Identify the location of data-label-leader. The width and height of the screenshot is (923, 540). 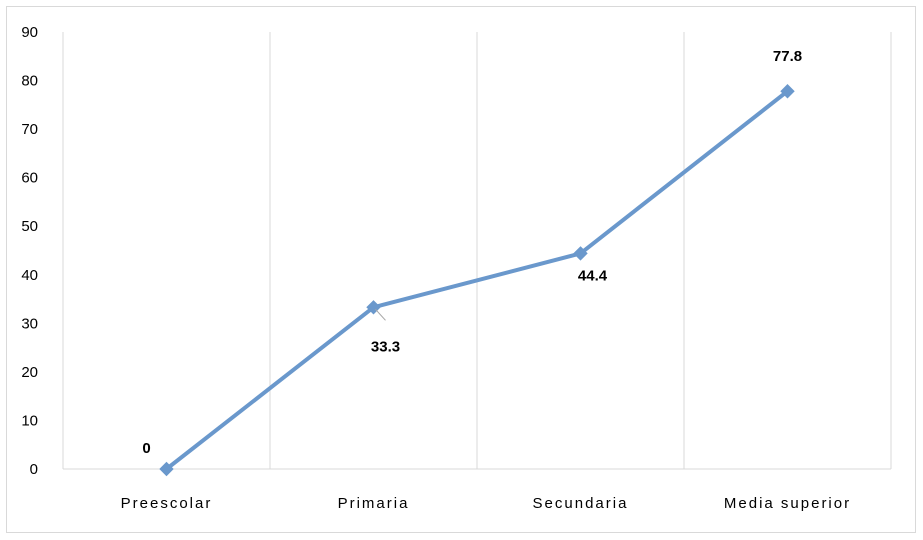
(380, 314).